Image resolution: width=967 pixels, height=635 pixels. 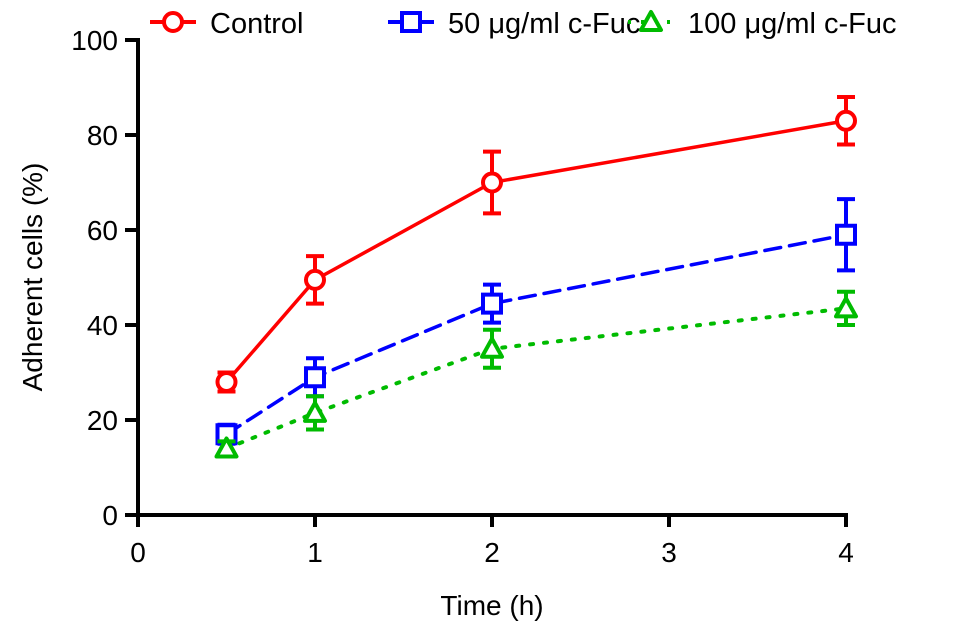 I want to click on series-line, so click(x=536, y=378).